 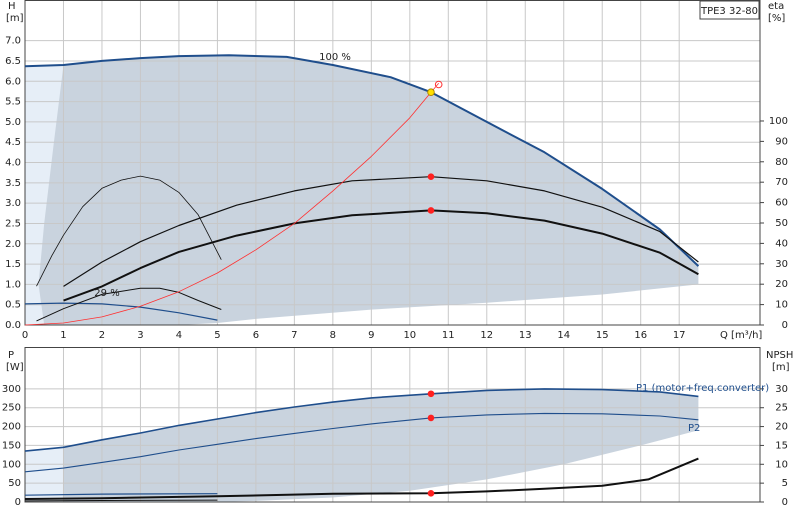 What do you see at coordinates (13, 61) in the screenshot?
I see `y-tick-label: 6.5` at bounding box center [13, 61].